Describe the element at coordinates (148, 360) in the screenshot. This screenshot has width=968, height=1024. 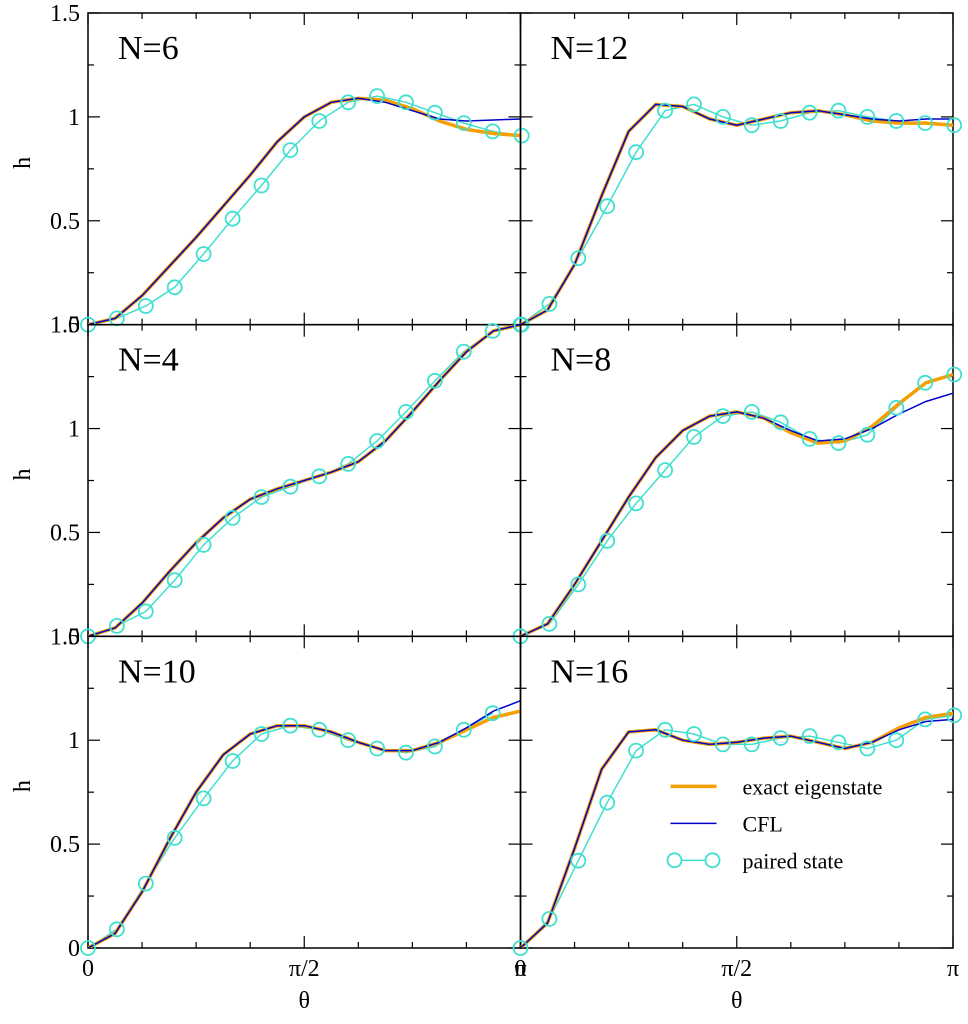
I see `panel-label: N=4` at that location.